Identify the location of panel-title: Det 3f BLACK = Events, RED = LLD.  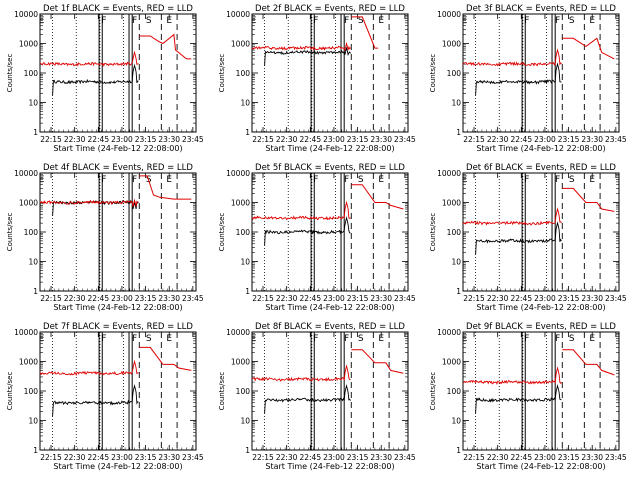
(541, 9).